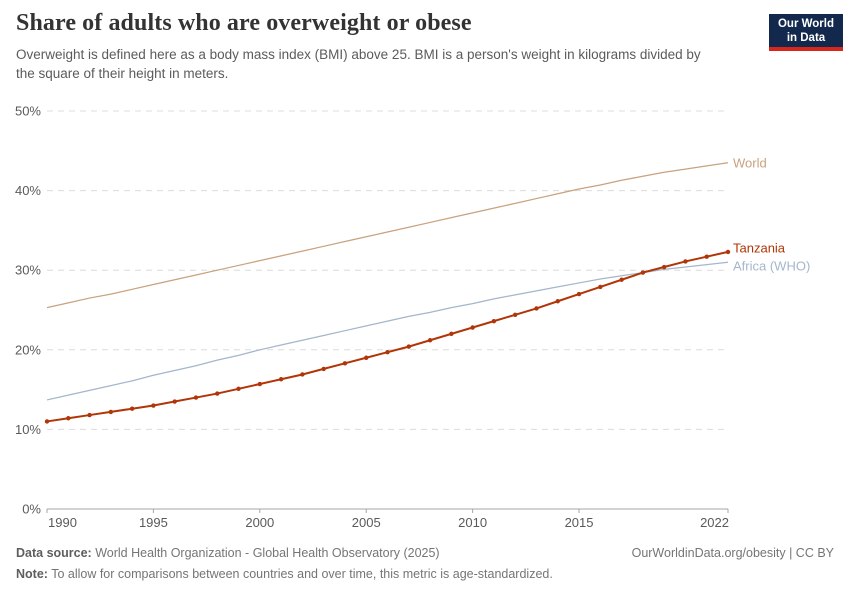 The height and width of the screenshot is (600, 850). Describe the element at coordinates (621, 279) in the screenshot. I see `marker-tanzania-2017` at that location.